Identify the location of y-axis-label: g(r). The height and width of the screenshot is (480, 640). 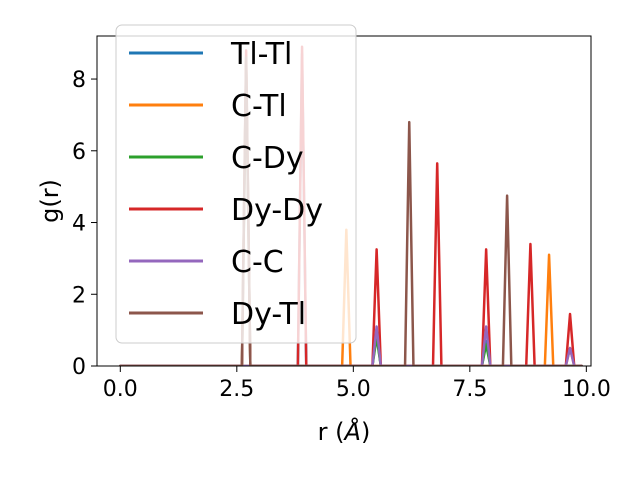
(50, 201).